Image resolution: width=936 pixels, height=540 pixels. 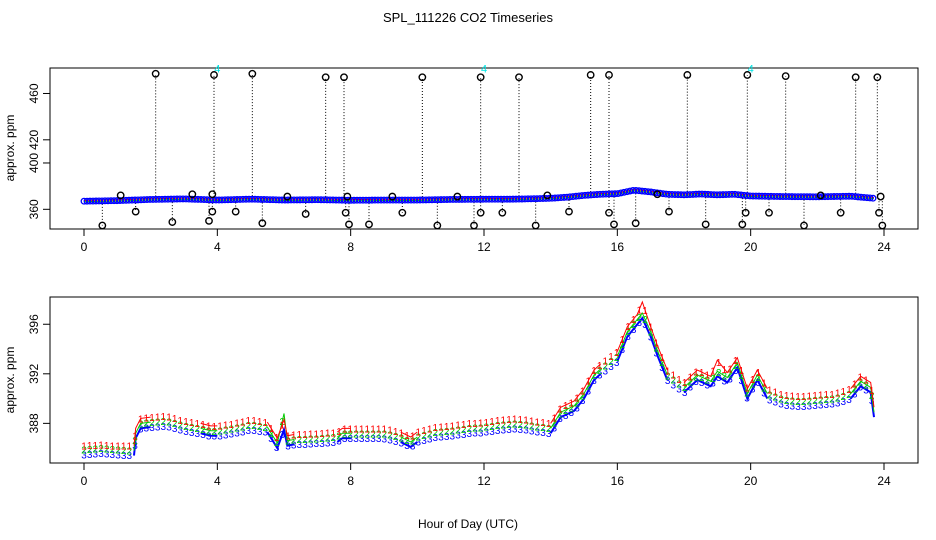 I want to click on series-3-line, so click(x=343, y=440).